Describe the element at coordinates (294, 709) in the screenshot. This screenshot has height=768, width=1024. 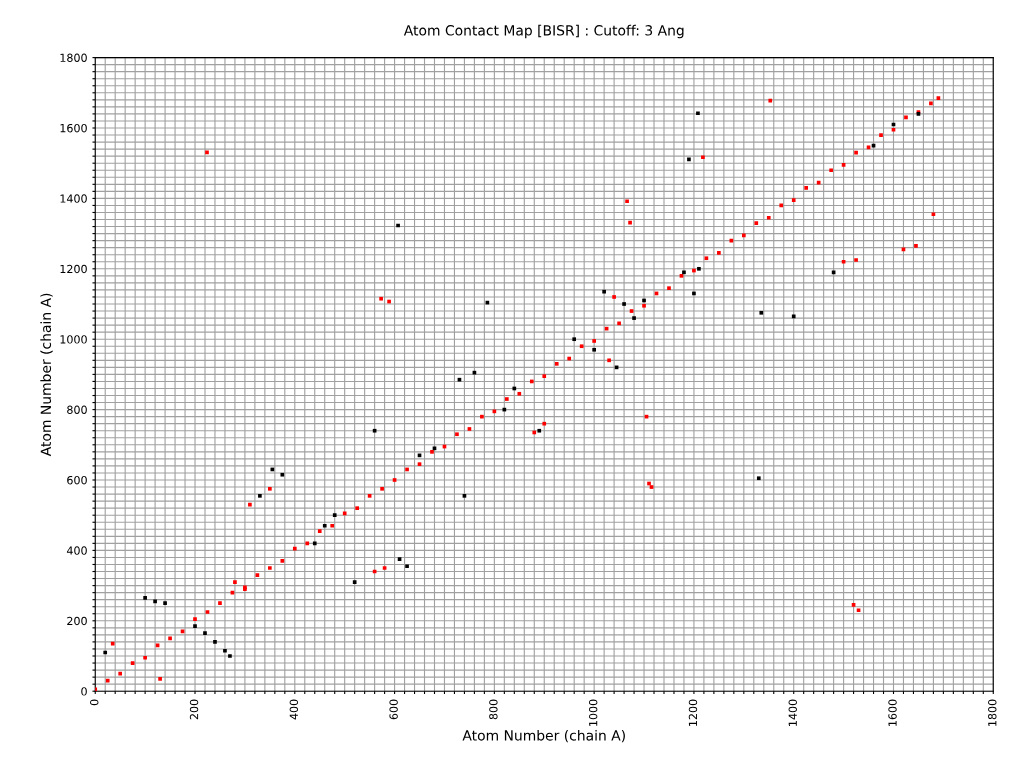
I see `x-tick-label: 400` at that location.